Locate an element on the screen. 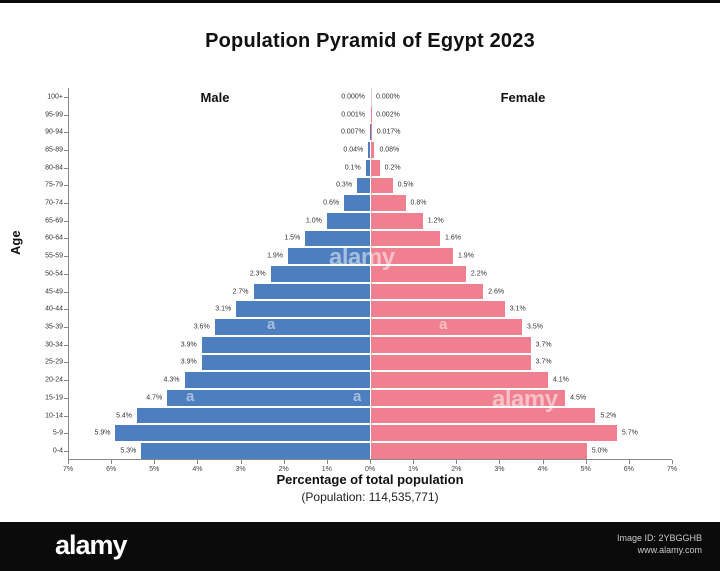 The height and width of the screenshot is (571, 720). age-group-label: 35-39 is located at coordinates (54, 327).